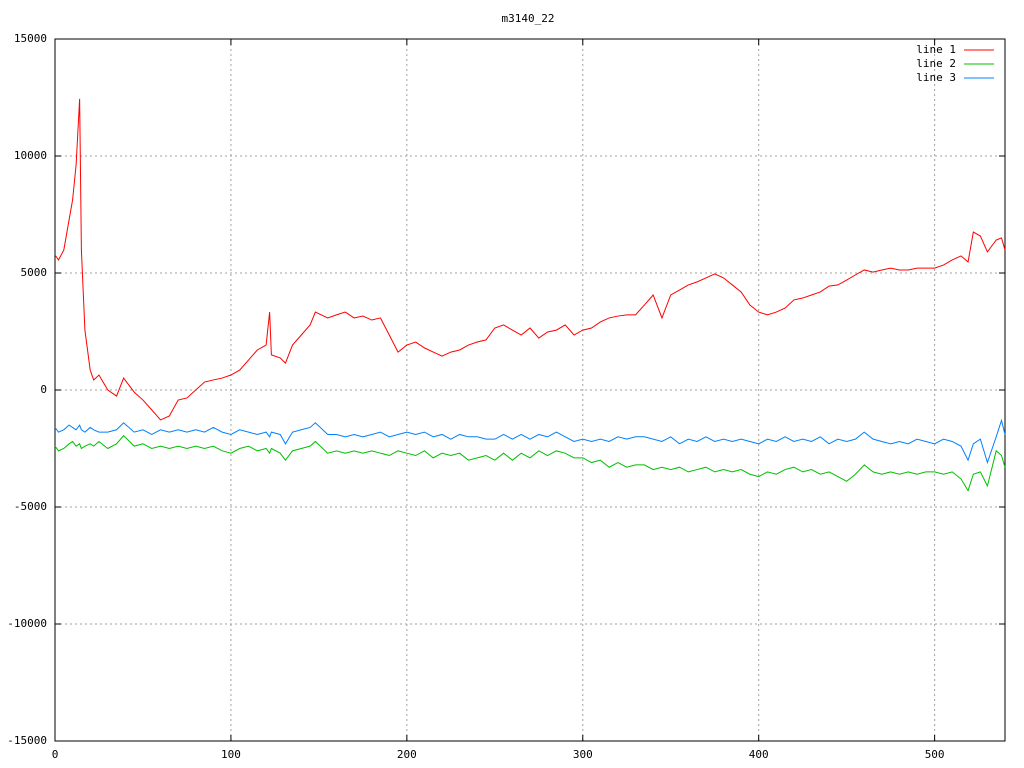 The height and width of the screenshot is (768, 1024). What do you see at coordinates (936, 63) in the screenshot?
I see `legend-label: line 2` at bounding box center [936, 63].